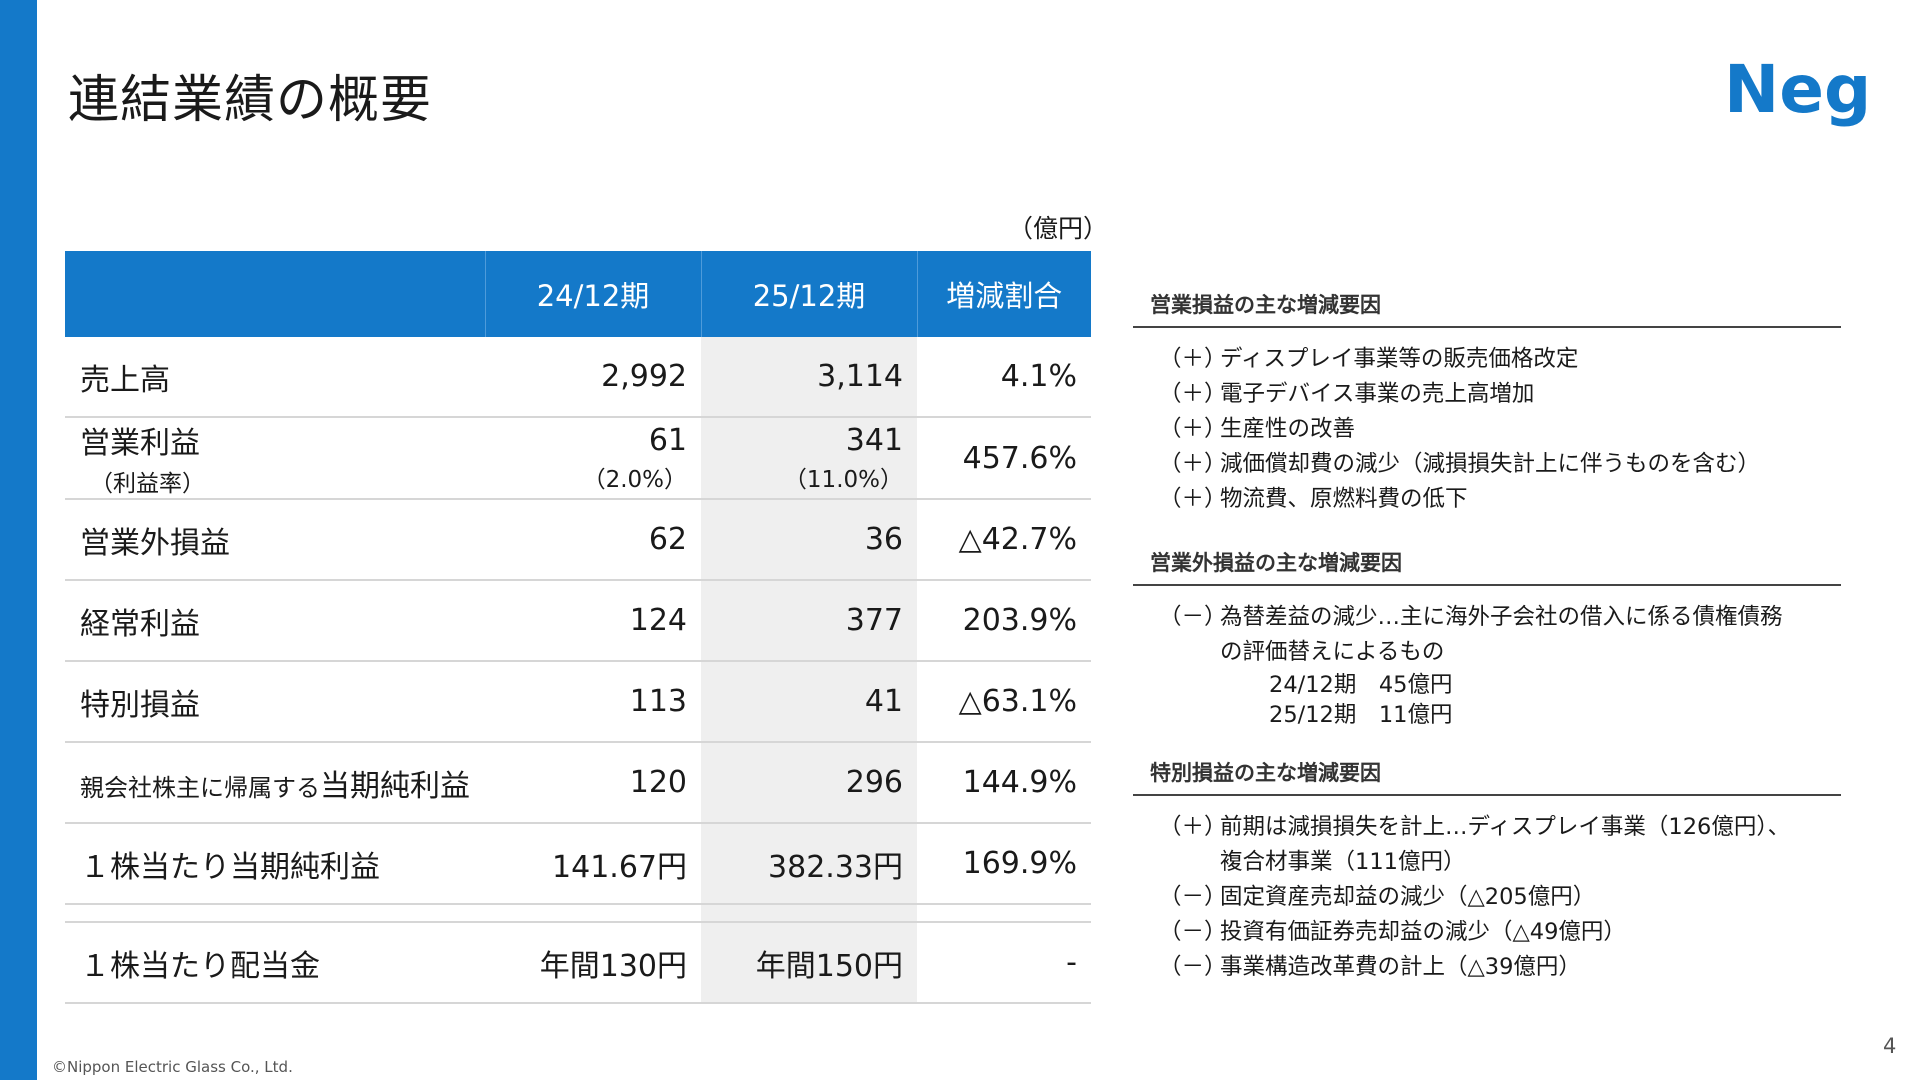  What do you see at coordinates (593, 783) in the screenshot?
I see `value-prev: 120` at bounding box center [593, 783].